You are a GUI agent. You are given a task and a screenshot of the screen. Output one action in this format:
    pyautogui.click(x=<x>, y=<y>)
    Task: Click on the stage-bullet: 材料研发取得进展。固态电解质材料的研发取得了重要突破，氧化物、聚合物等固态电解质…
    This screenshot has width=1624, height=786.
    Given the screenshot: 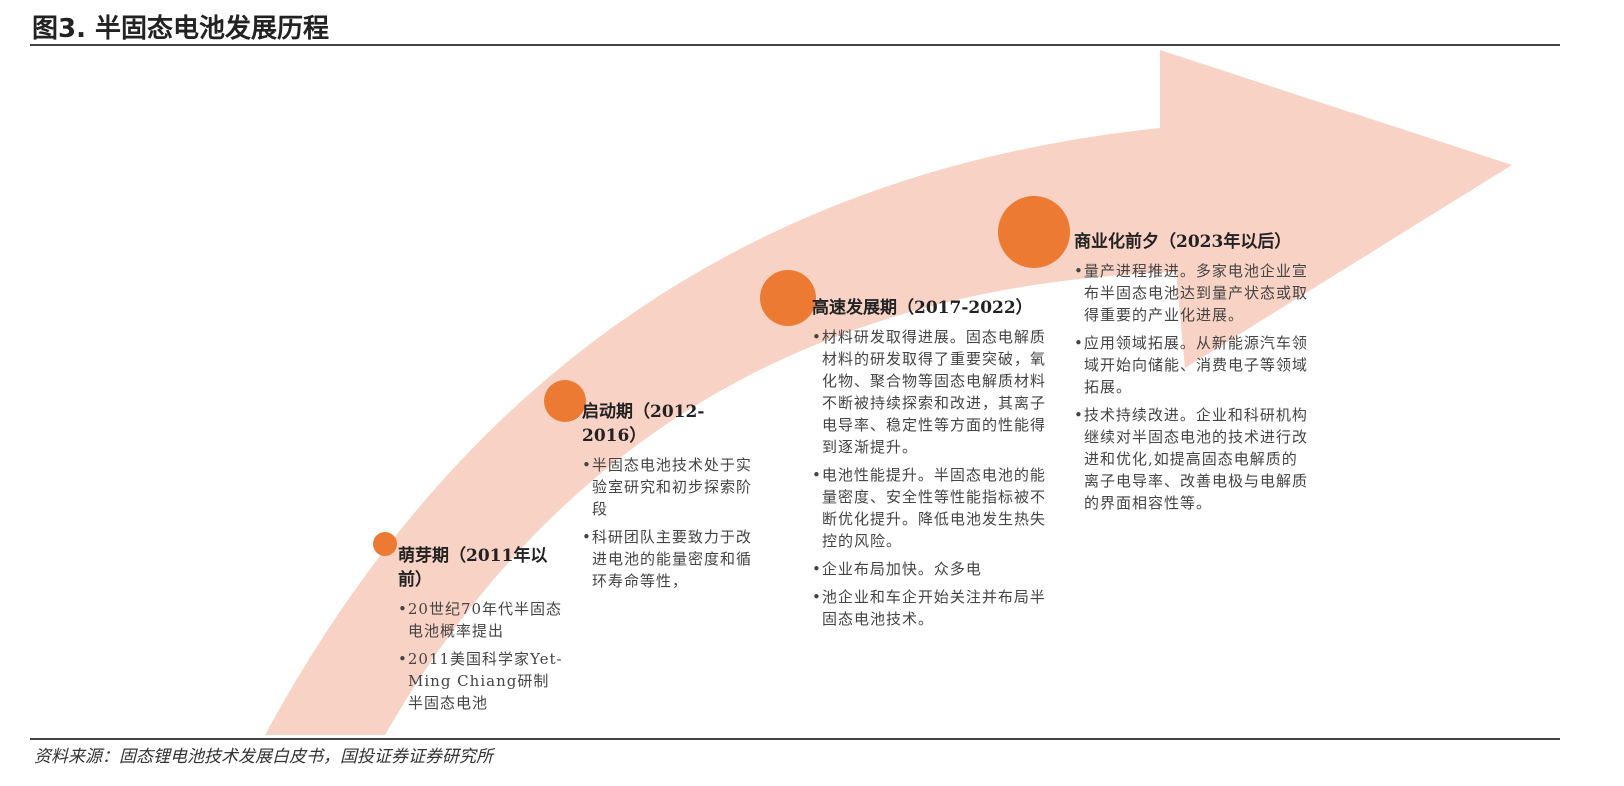 What is the action you would take?
    pyautogui.click(x=929, y=392)
    